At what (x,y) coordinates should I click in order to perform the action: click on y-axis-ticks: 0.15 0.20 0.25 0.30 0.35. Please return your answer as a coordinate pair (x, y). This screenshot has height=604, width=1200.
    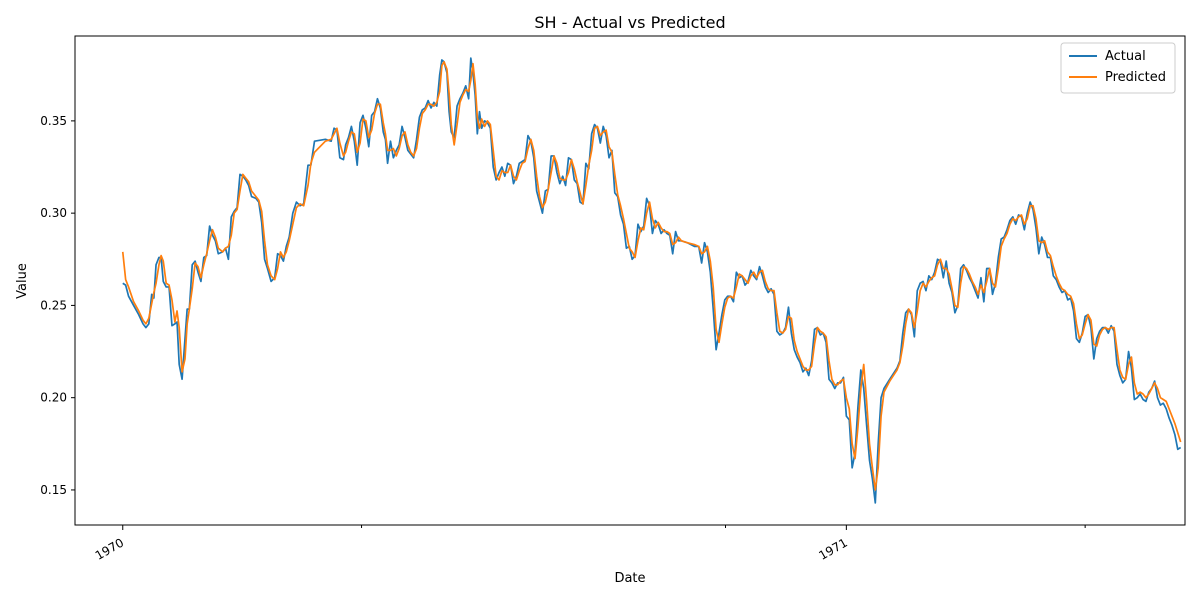
    Looking at the image, I should click on (57, 305).